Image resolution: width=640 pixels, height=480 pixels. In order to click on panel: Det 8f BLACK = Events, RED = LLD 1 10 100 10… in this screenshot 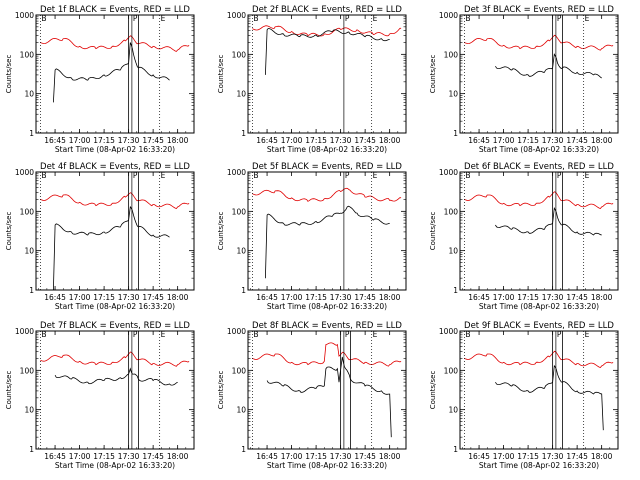, I will do `click(312, 395)`.